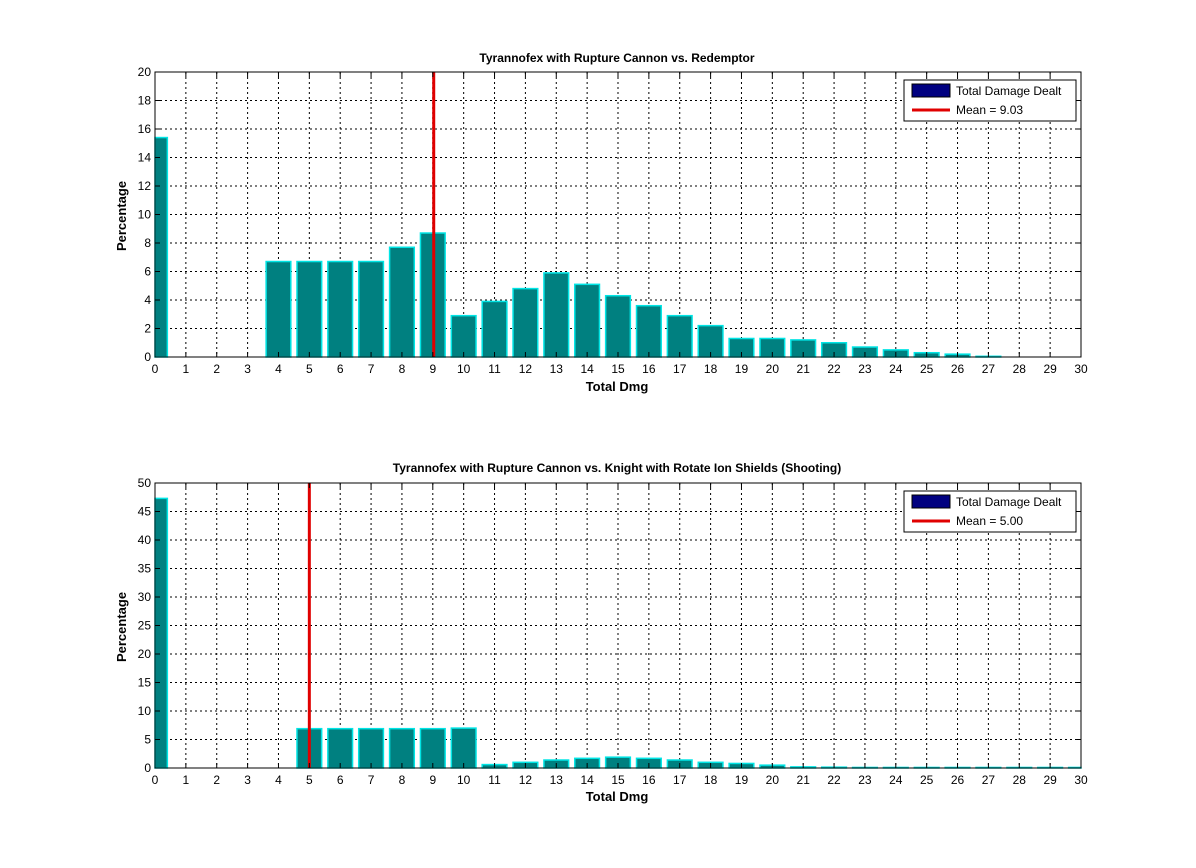 This screenshot has height=868, width=1196. Describe the element at coordinates (145, 72) in the screenshot. I see `y-tick-label: 20` at that location.